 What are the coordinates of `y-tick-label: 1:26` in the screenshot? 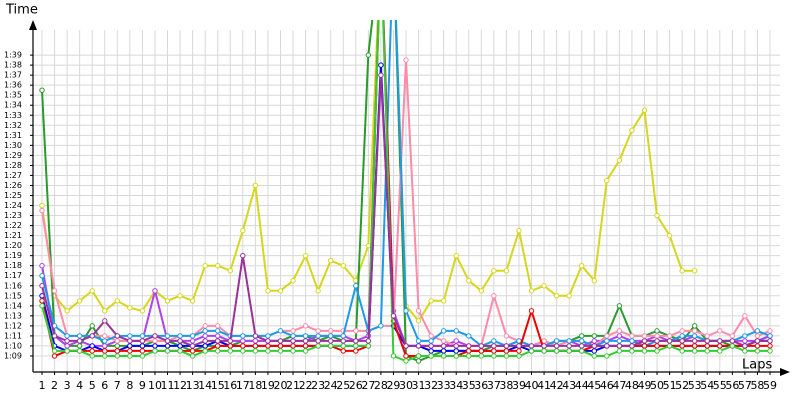 It's located at (13, 185).